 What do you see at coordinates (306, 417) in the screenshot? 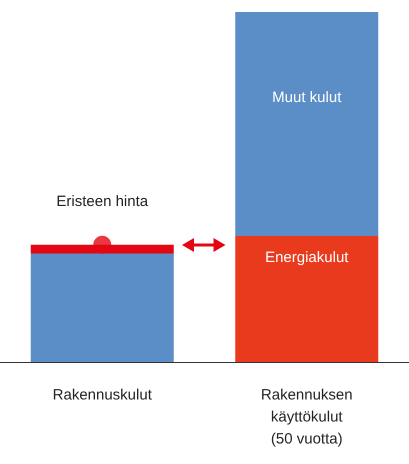
I see `x-tick-label: Rakennuksen käyttökulut (50 vuotta)` at bounding box center [306, 417].